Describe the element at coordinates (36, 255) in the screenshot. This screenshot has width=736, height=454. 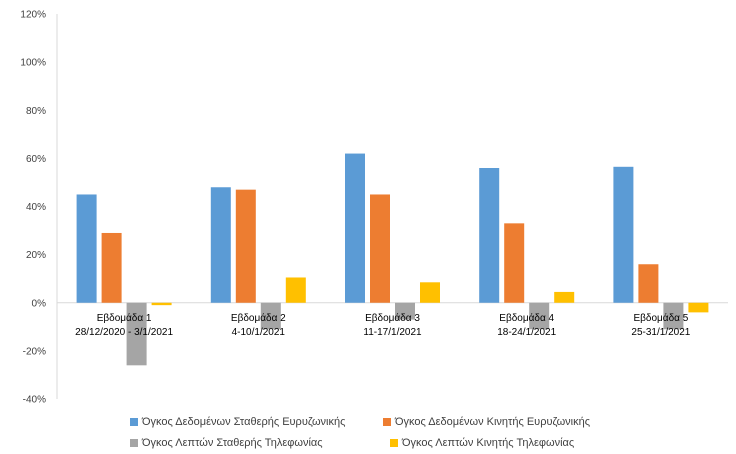
I see `y-tick-label: 20%` at that location.